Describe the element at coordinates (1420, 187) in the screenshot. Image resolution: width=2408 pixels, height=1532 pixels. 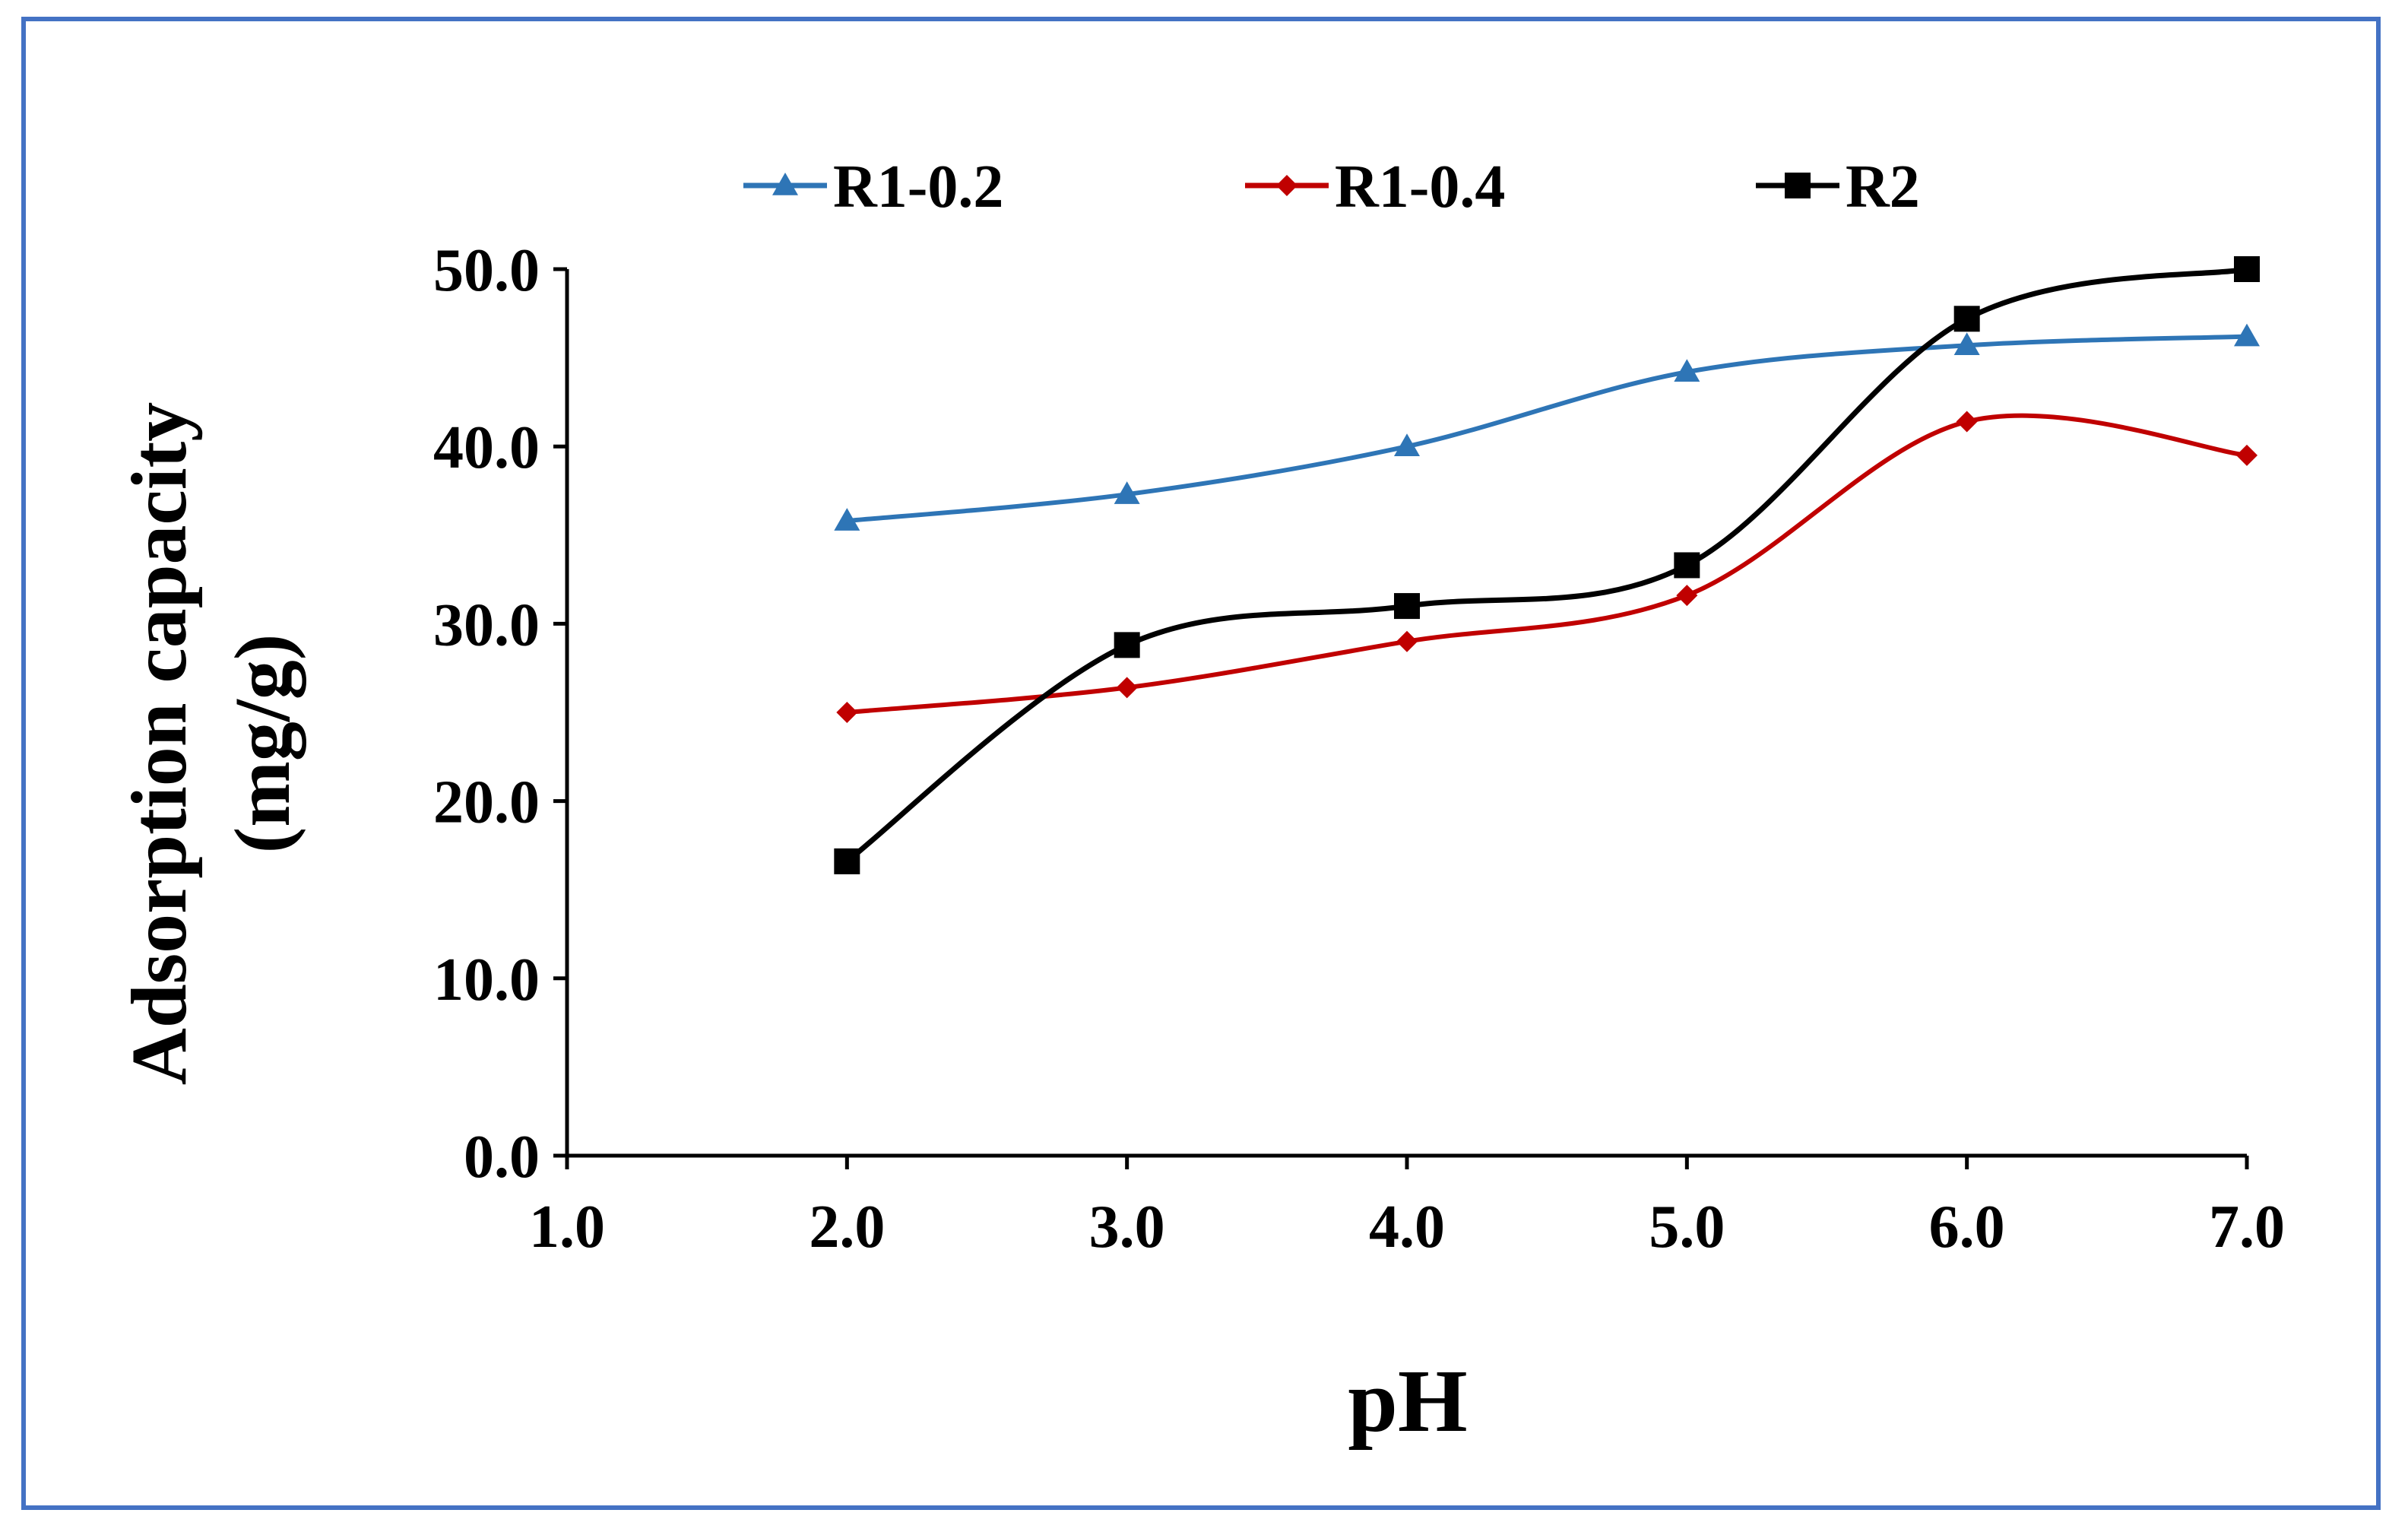
I see `legend-label-R1-0.4: R1-0.4` at that location.